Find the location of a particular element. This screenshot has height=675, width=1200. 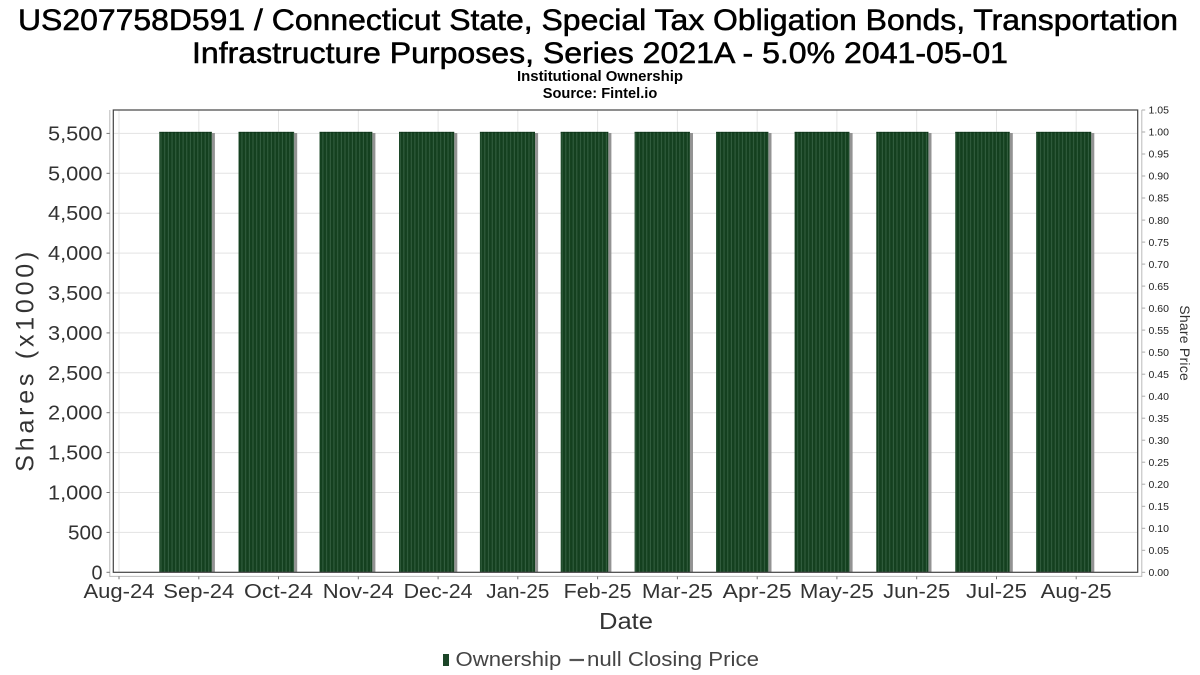

svg-text: Aug-24 is located at coordinates (119, 592).